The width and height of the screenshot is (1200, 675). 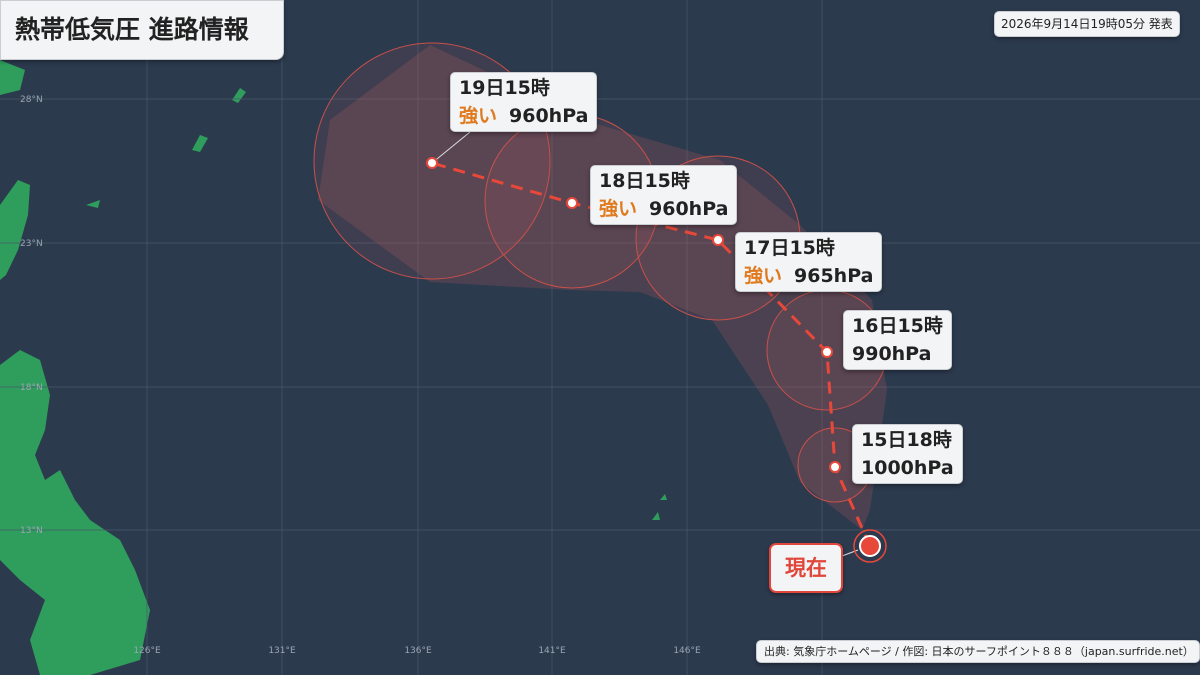 I want to click on forecast-label: 19日15時 強い 960hPa, so click(x=524, y=102).